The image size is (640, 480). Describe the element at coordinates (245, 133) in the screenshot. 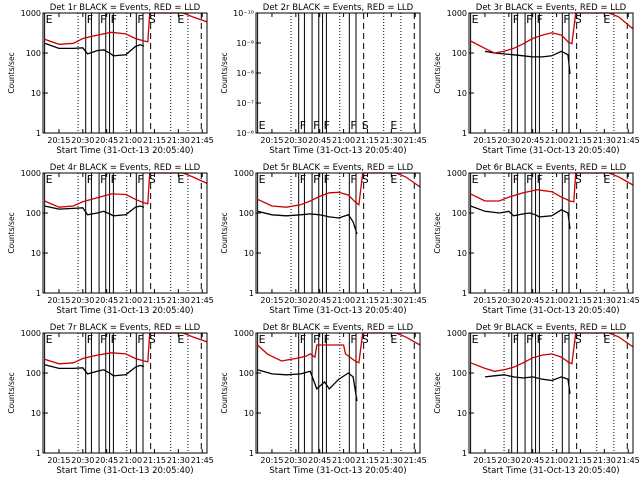

I see `y-tick-label: 10⁻⁶` at that location.